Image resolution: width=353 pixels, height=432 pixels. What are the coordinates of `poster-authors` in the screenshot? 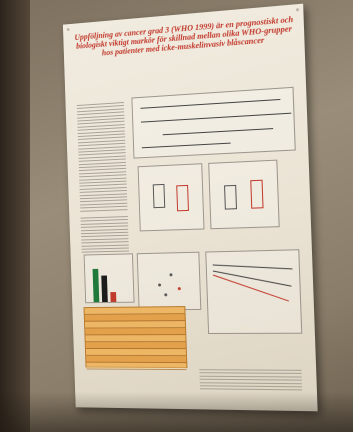 It's located at (185, 74).